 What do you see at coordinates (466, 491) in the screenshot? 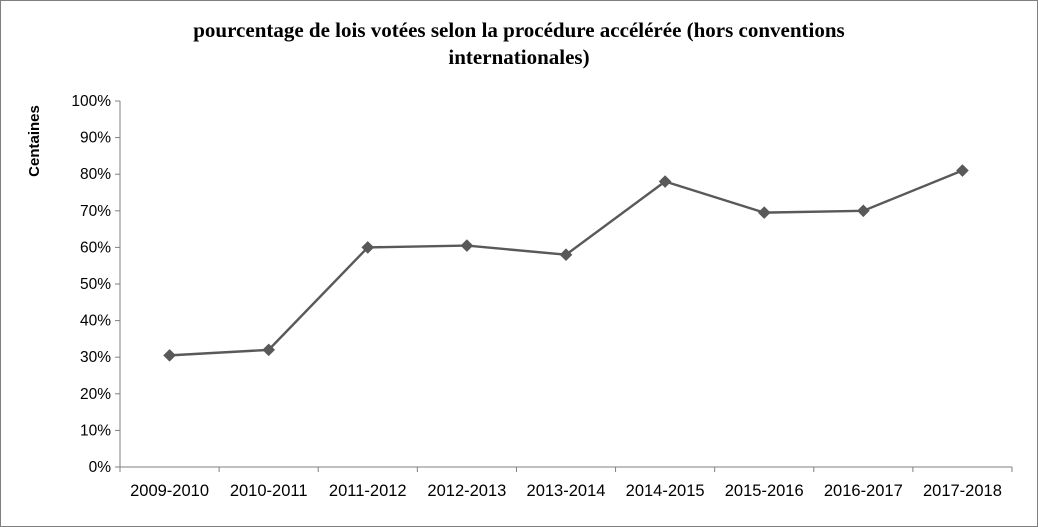
I see `x-tick-label: 2012-2013` at bounding box center [466, 491].